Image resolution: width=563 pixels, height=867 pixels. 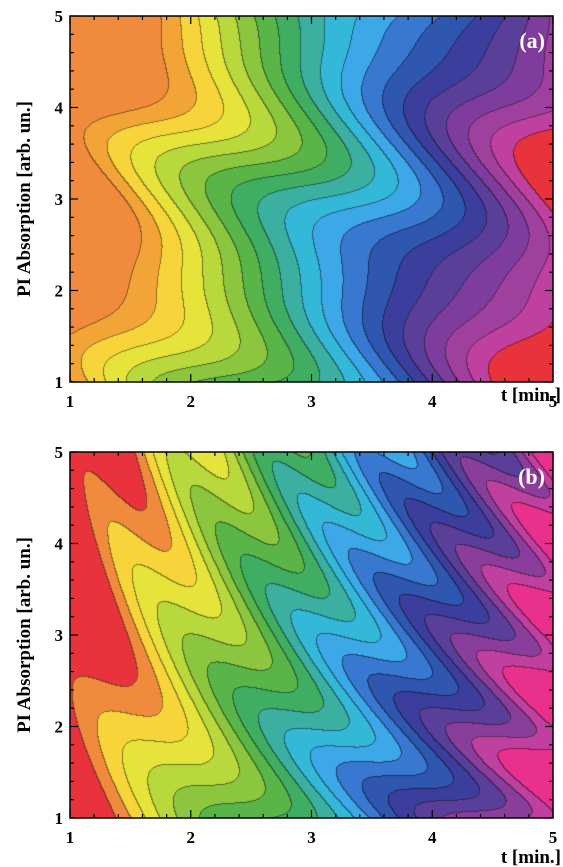 I want to click on panel-label: (b), so click(x=531, y=476).